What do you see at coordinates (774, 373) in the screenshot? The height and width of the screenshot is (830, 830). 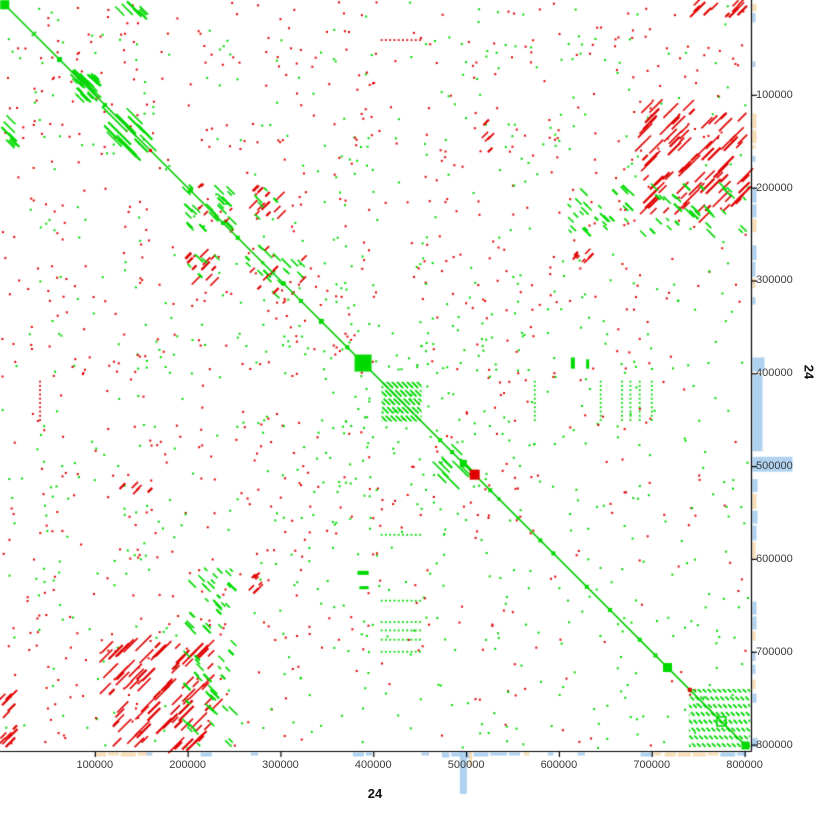 I see `y-tick-label: 400000` at bounding box center [774, 373].